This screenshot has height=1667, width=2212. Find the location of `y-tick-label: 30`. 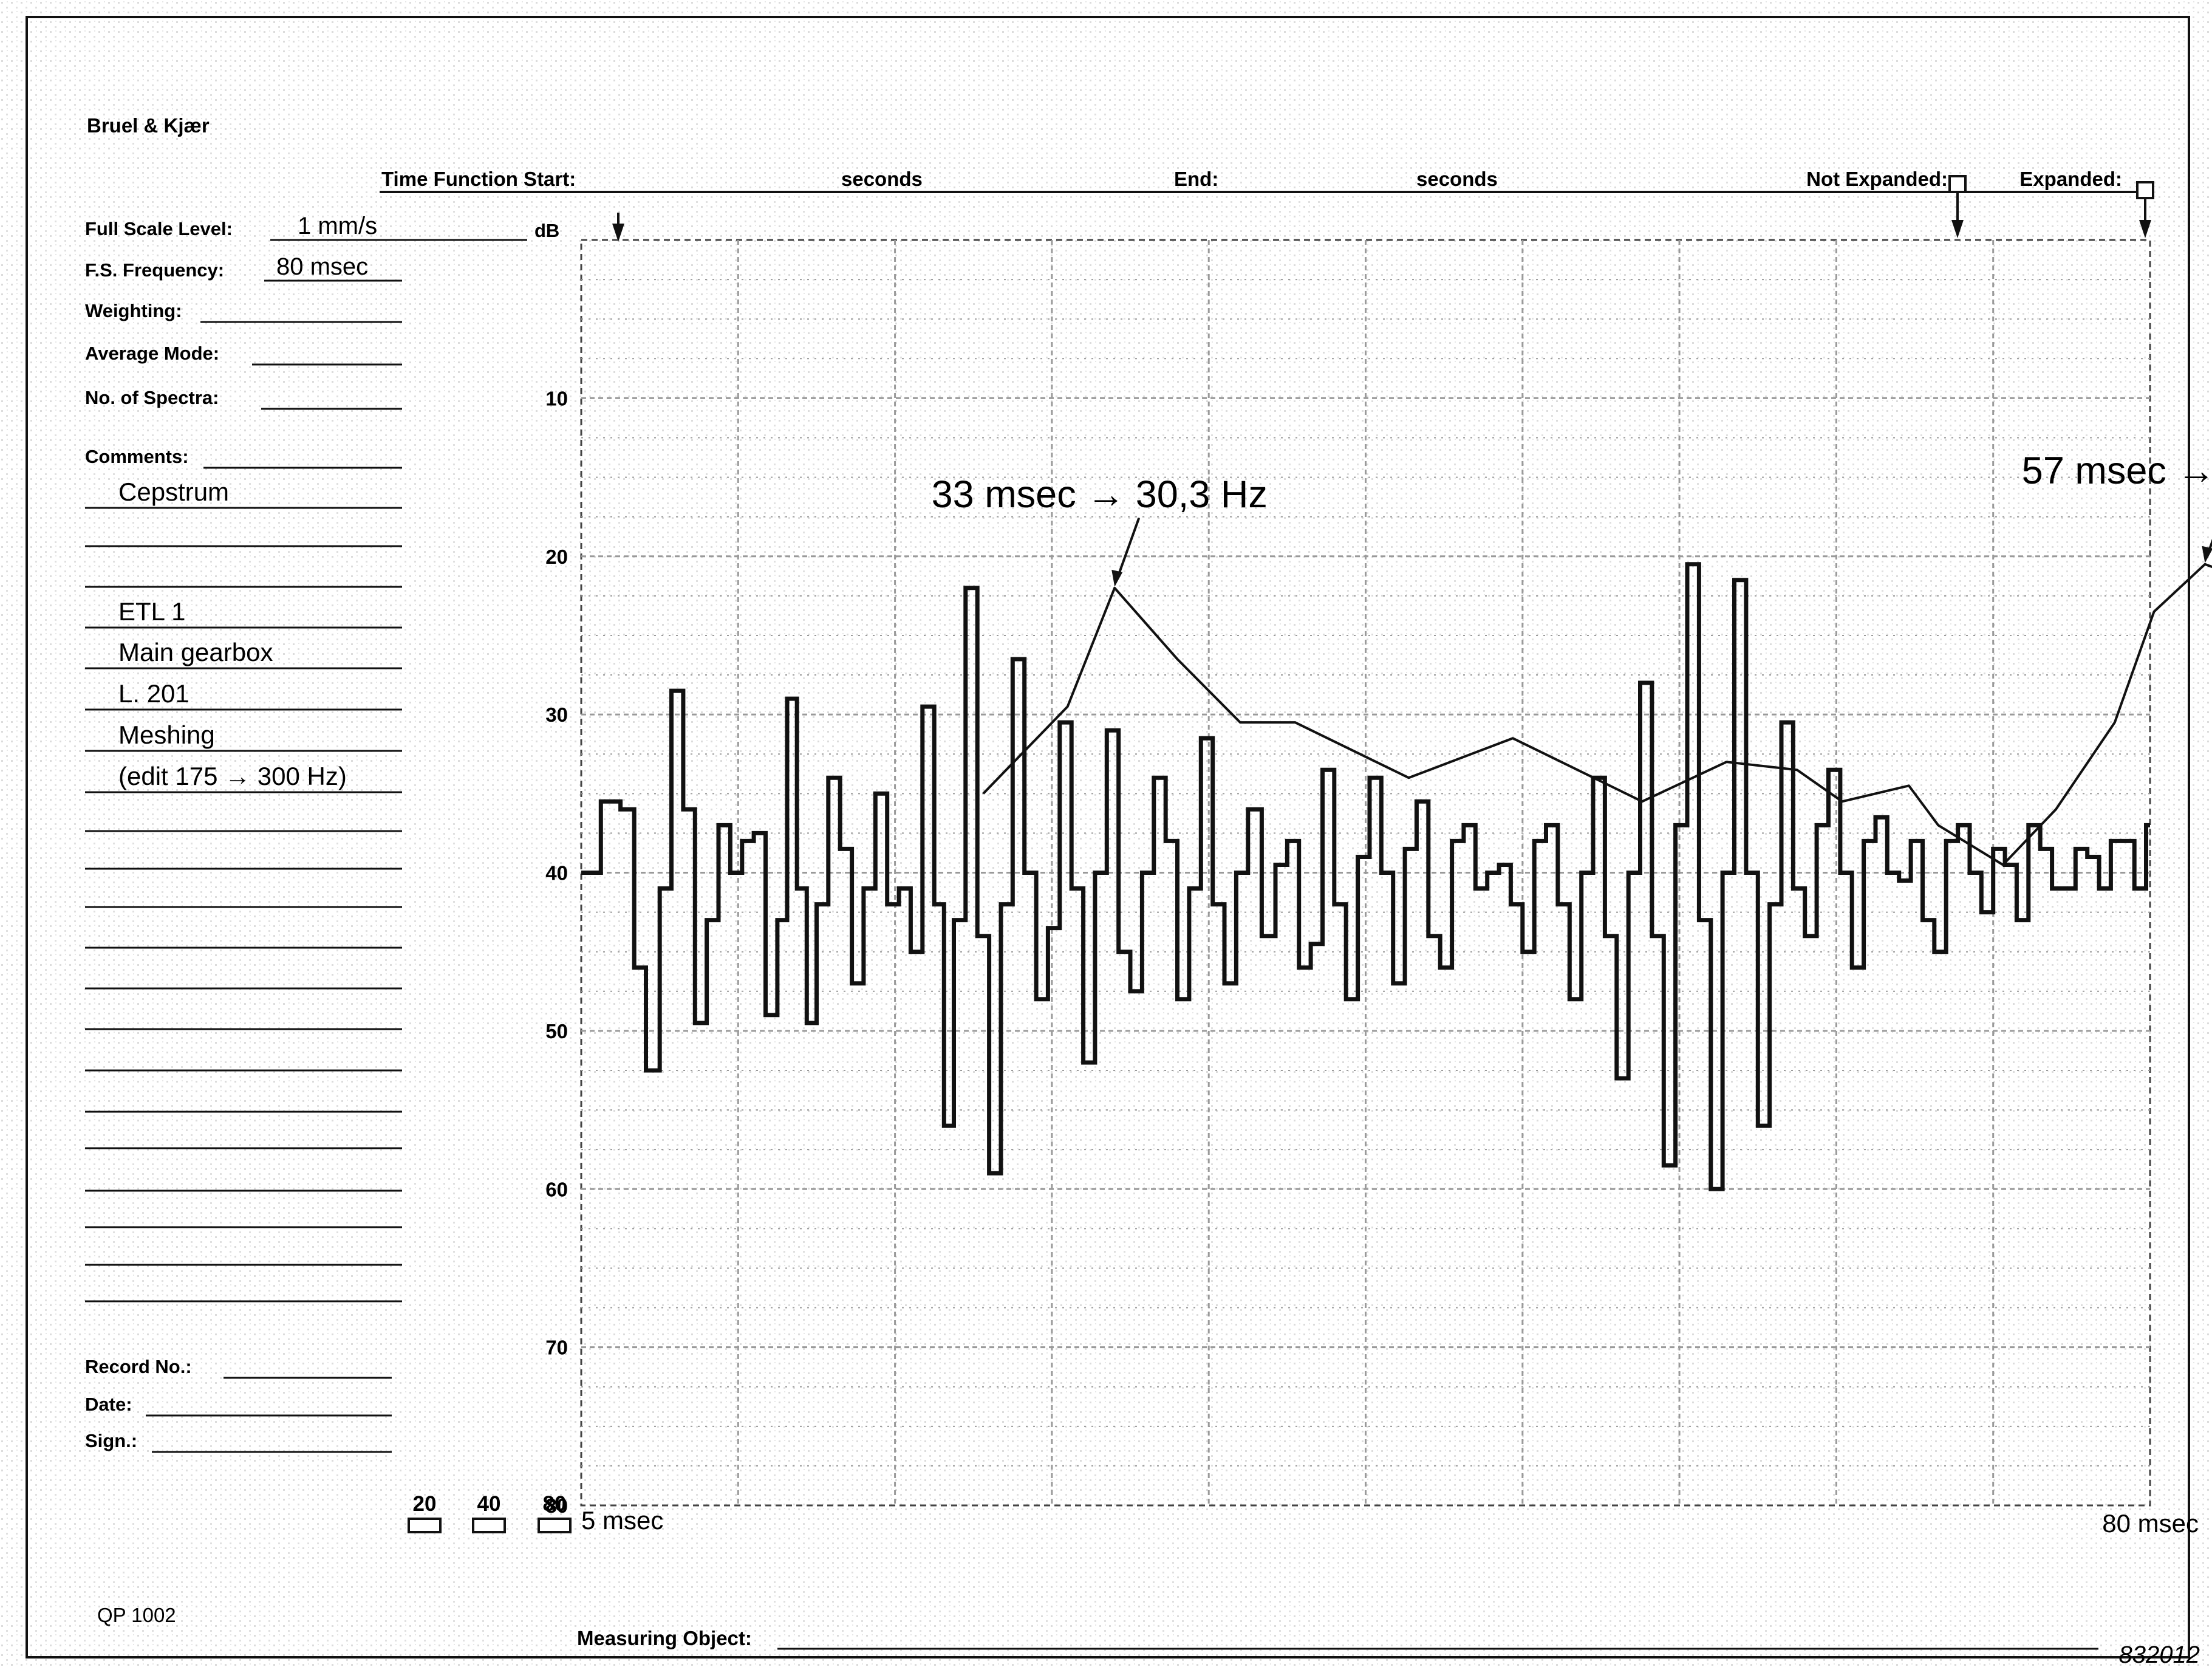

y-tick-label: 30 is located at coordinates (556, 714).